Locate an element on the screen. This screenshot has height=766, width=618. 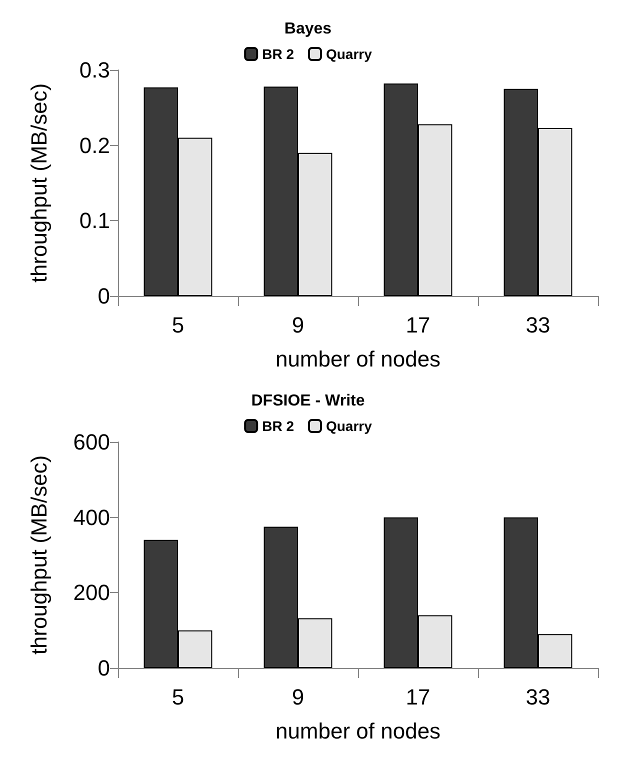
y-tick-label: 600 is located at coordinates (91, 442).